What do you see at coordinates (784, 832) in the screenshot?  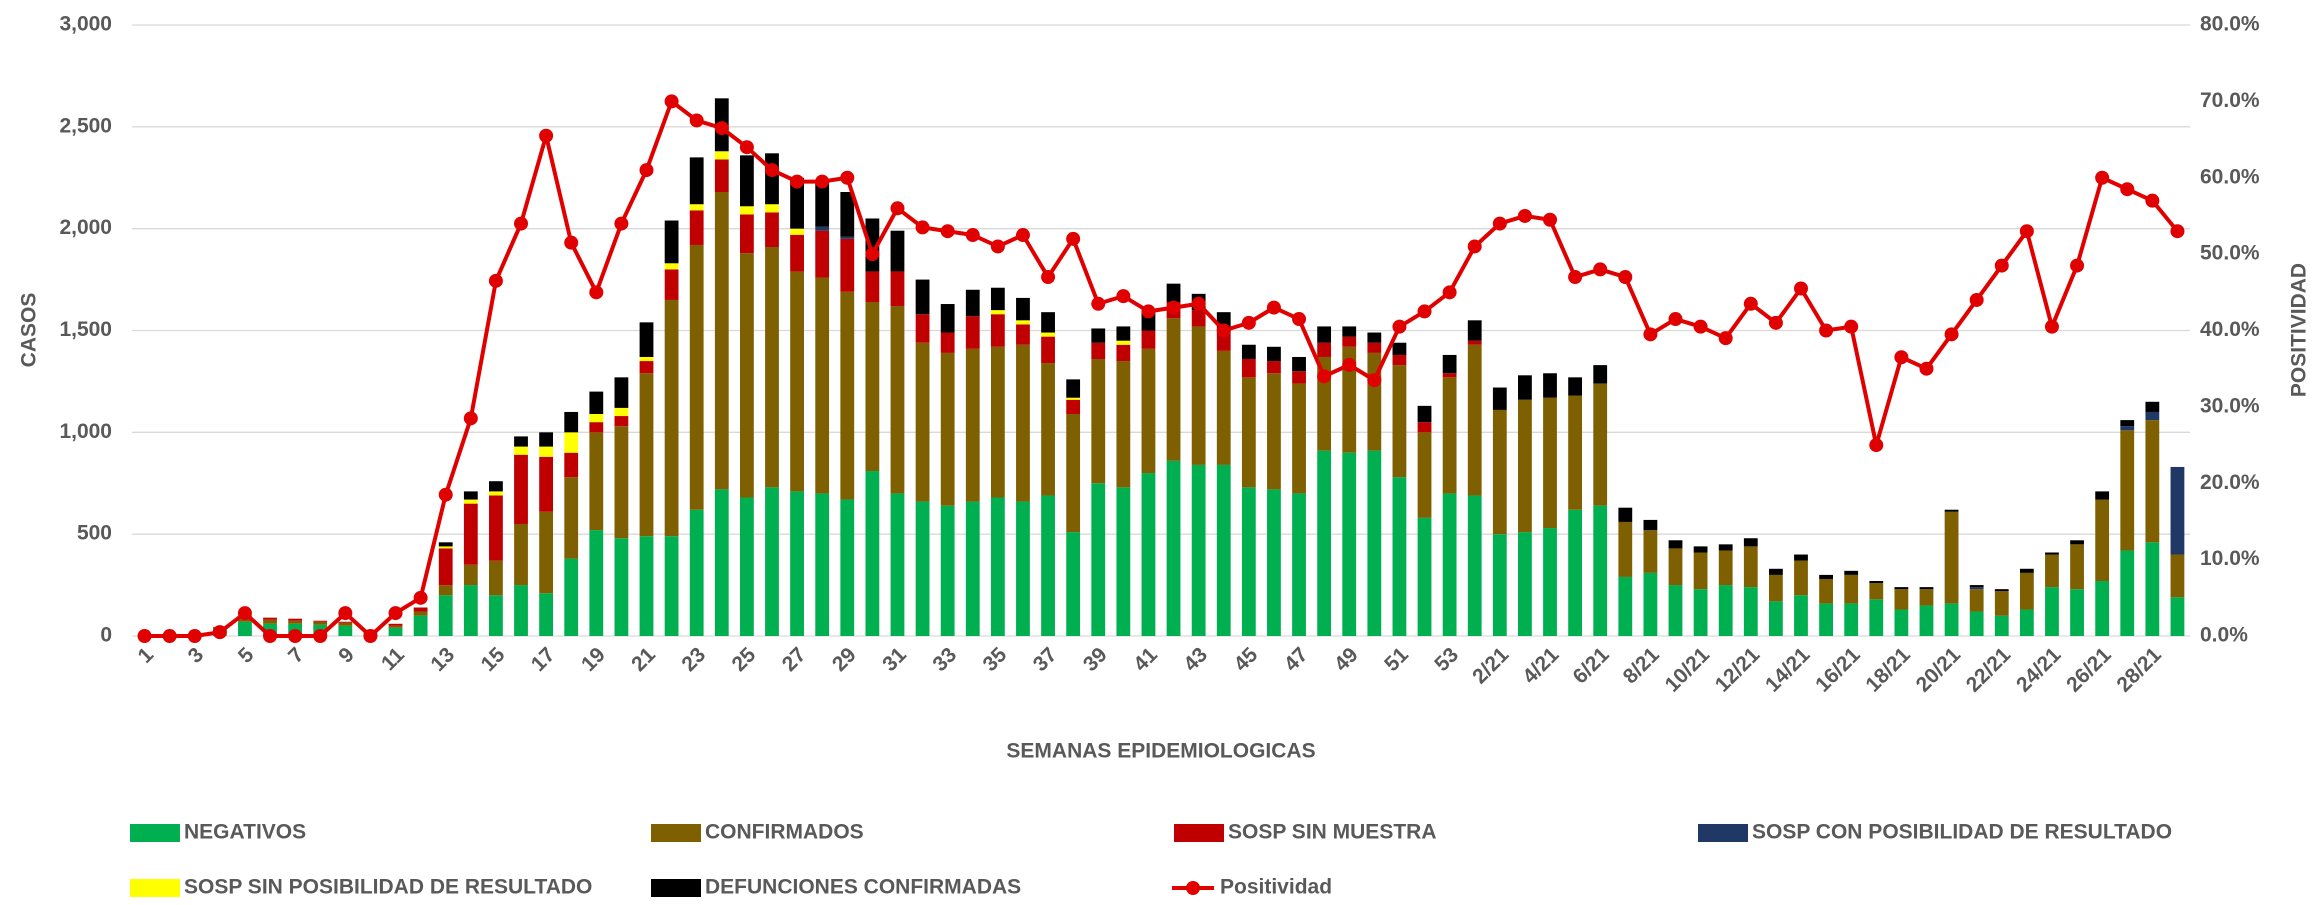 I see `legend-label: CONFIRMADOS` at bounding box center [784, 832].